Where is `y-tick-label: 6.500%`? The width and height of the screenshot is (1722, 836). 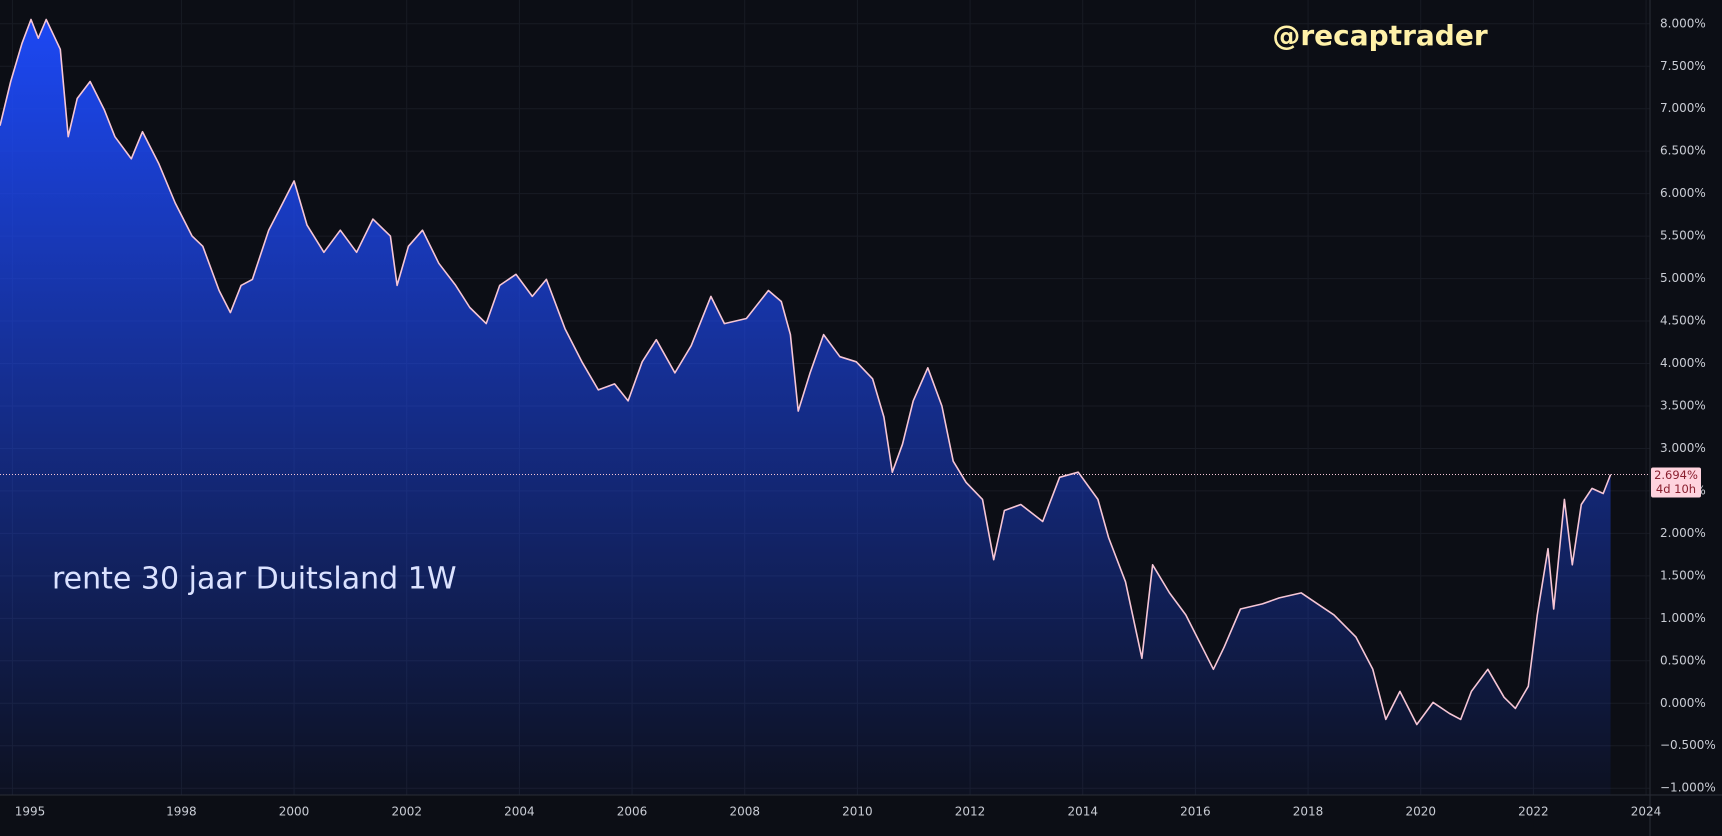
y-tick-label: 6.500% is located at coordinates (1683, 151).